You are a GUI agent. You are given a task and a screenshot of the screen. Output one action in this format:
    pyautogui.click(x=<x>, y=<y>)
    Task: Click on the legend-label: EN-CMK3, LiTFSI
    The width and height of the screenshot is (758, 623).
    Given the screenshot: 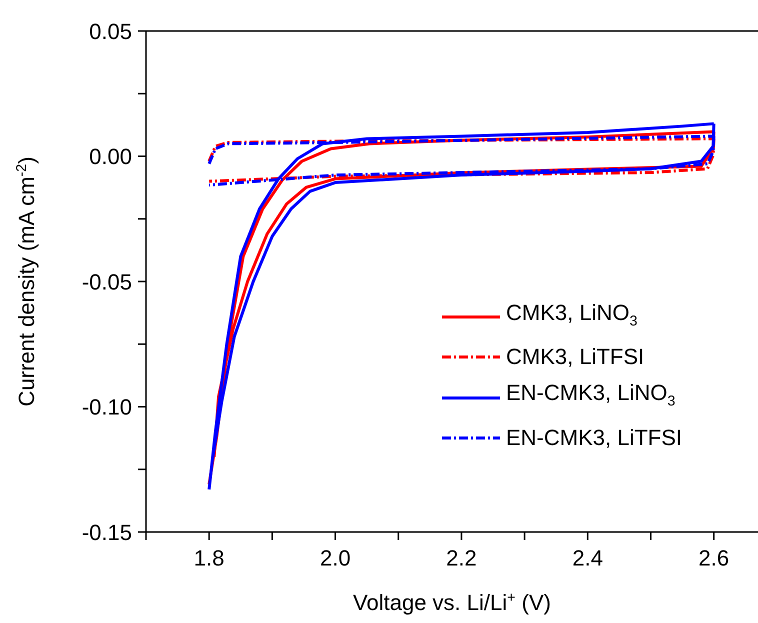 What is the action you would take?
    pyautogui.click(x=594, y=437)
    